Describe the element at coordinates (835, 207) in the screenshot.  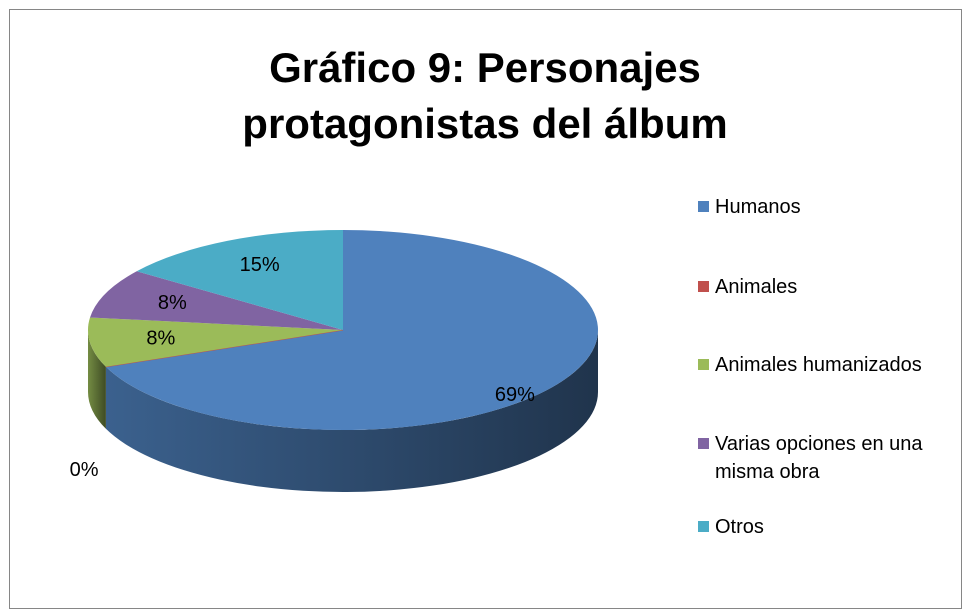
I see `legend-item: Humanos` at that location.